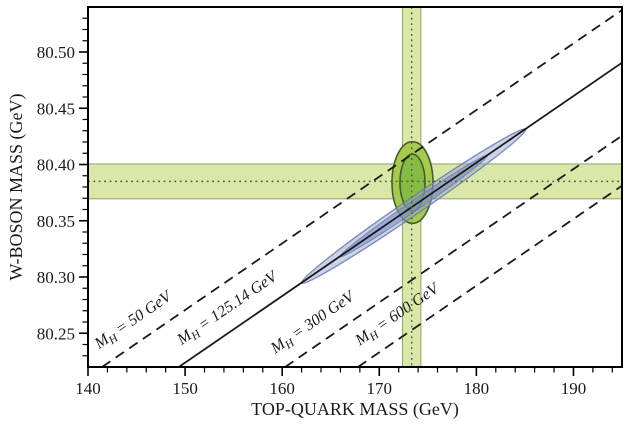 The width and height of the screenshot is (633, 430). Describe the element at coordinates (56, 108) in the screenshot. I see `y-tick-label: 80.45` at that location.